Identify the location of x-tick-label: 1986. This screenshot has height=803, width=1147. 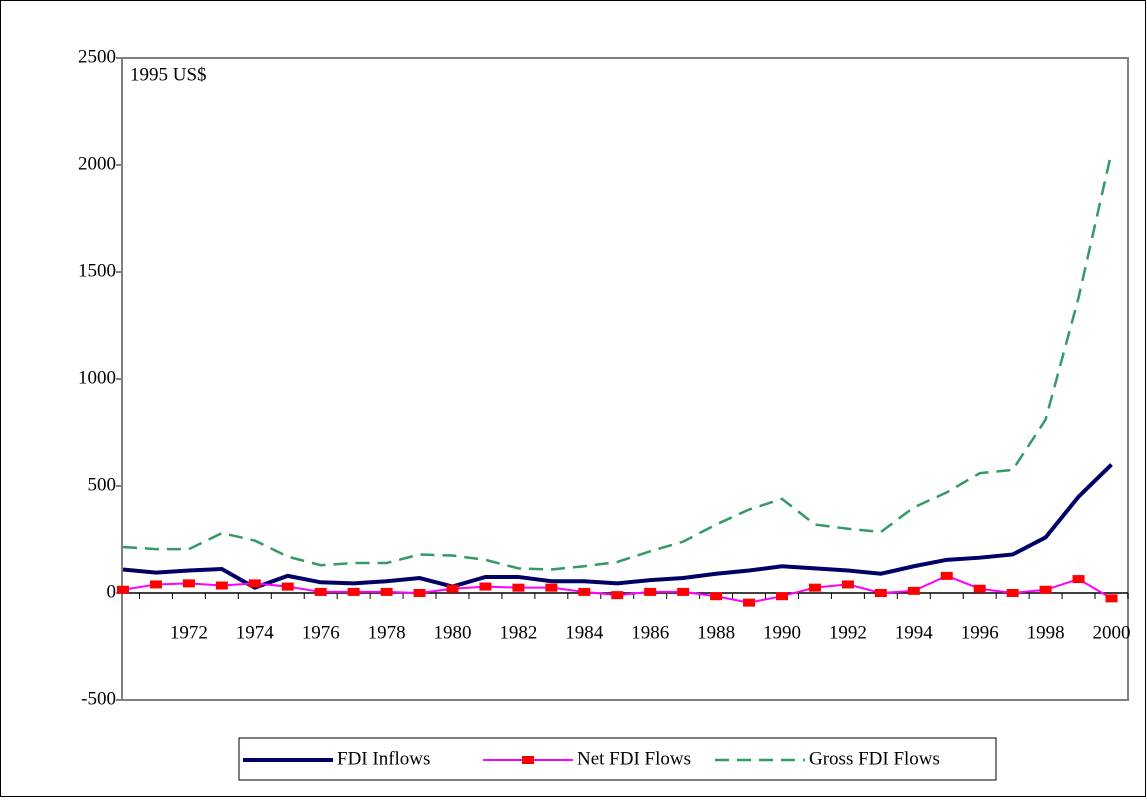
(650, 632).